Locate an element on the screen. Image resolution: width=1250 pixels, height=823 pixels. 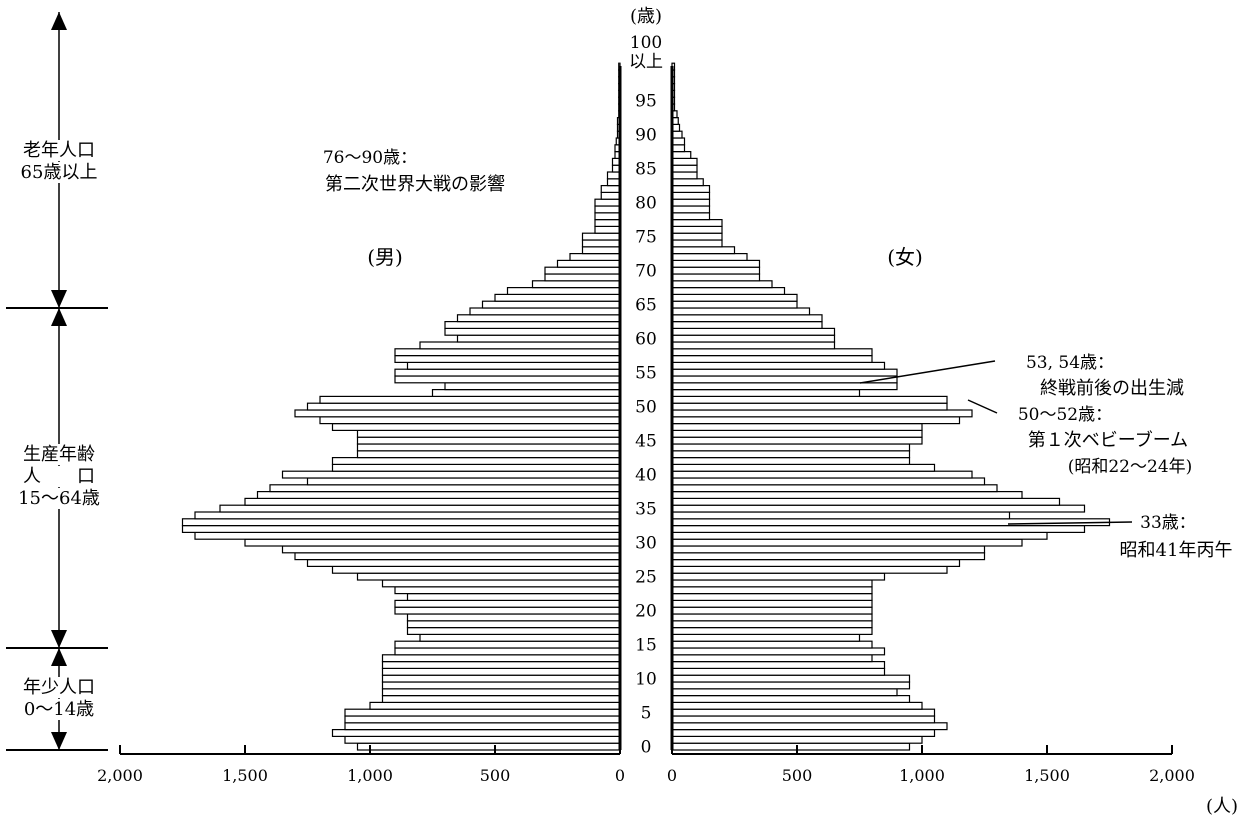
youth-group-label: 0～14歳 is located at coordinates (59, 709).